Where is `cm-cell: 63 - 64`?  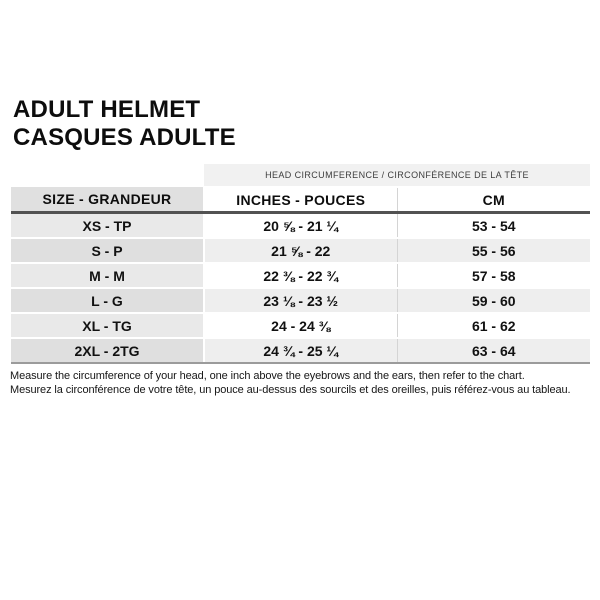
cm-cell: 63 - 64 is located at coordinates (493, 351).